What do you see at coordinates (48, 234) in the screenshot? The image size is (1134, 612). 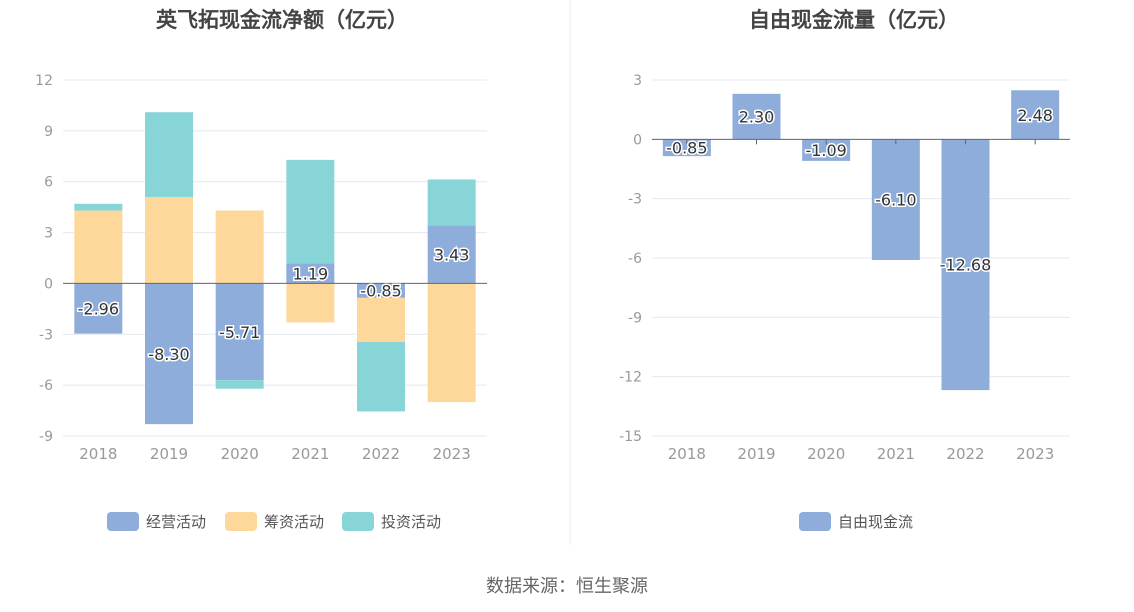 I see `cashflow-y-tick-label: 3` at bounding box center [48, 234].